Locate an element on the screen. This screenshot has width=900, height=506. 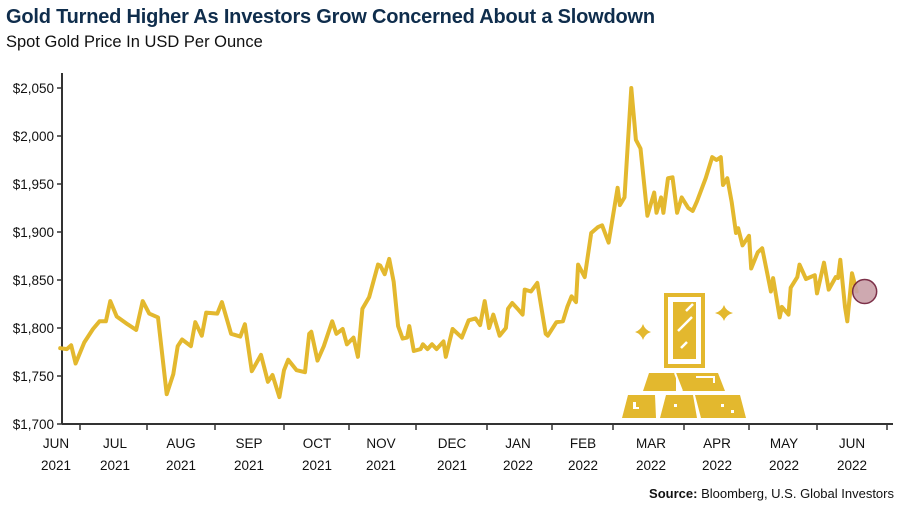
x-tick-label-month: MAY is located at coordinates (784, 443).